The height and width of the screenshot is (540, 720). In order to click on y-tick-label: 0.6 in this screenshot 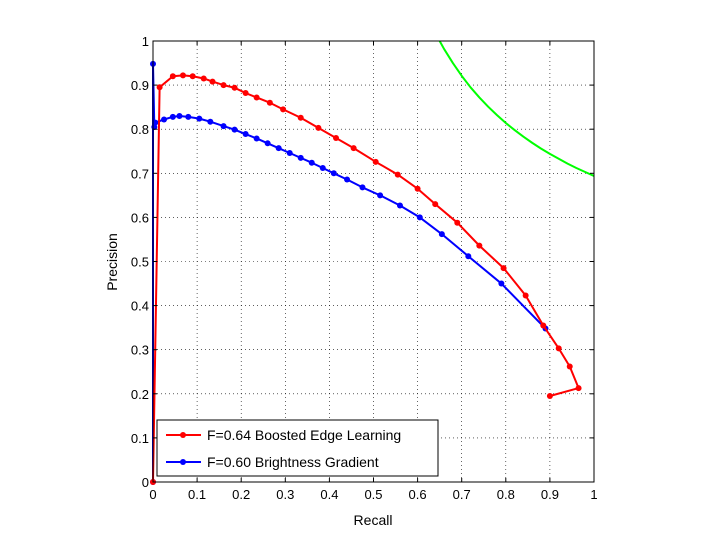, I will do `click(140, 217)`.